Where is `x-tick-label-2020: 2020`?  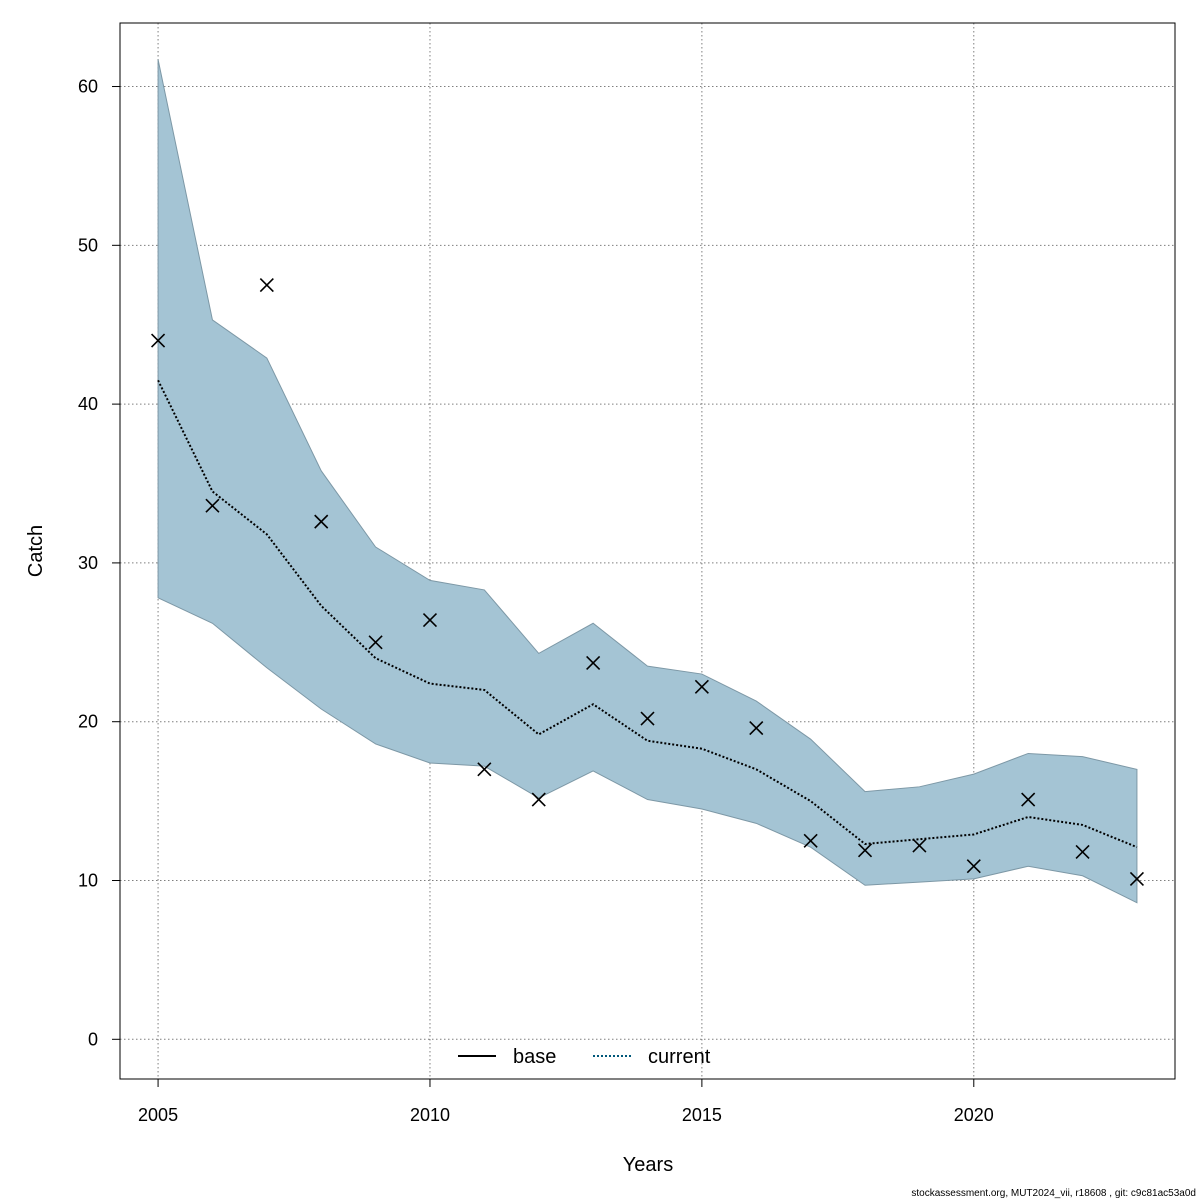
x-tick-label-2020: 2020 is located at coordinates (974, 1115).